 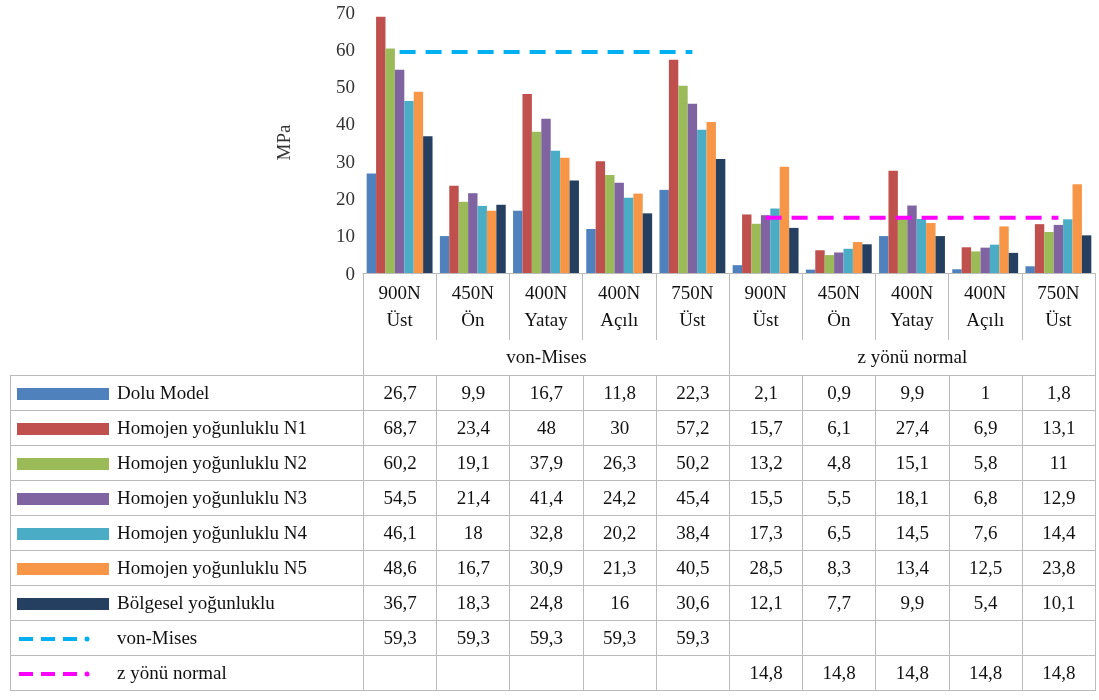 What do you see at coordinates (1059, 427) in the screenshot?
I see `data-label: 13,1` at bounding box center [1059, 427].